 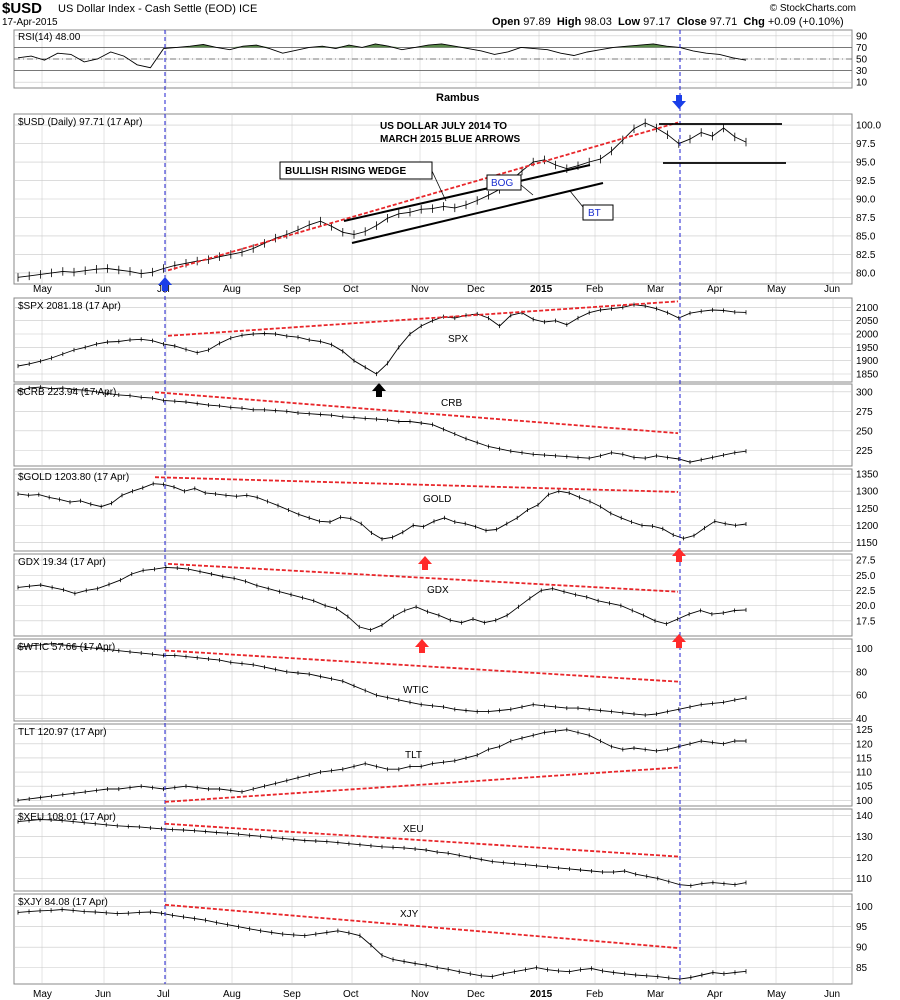 I want to click on bog-callout-pointer, so click(x=527, y=190).